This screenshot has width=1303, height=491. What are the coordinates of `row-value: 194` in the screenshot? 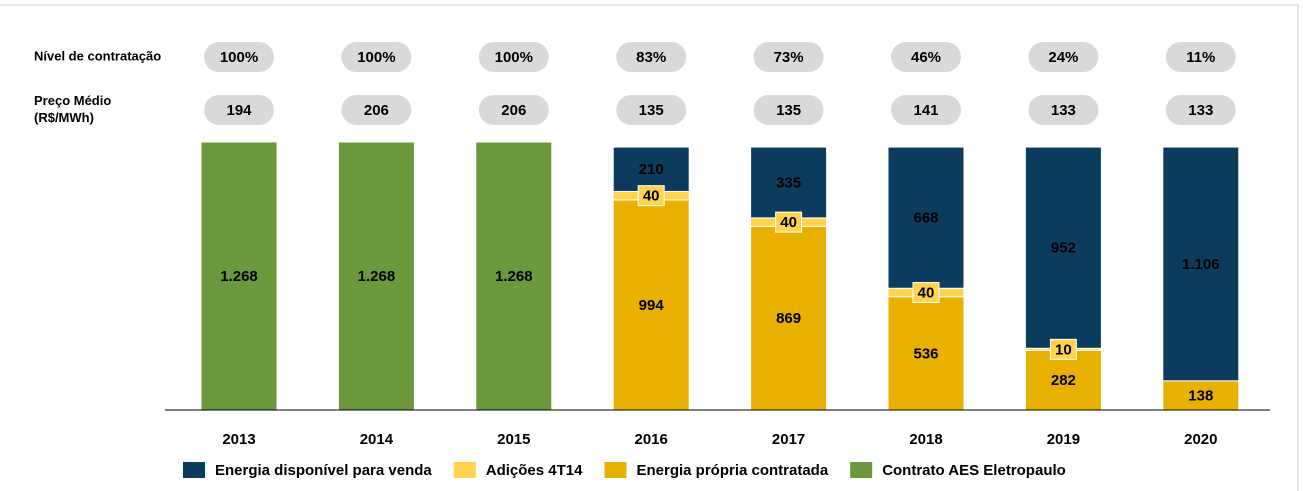 It's located at (239, 110).